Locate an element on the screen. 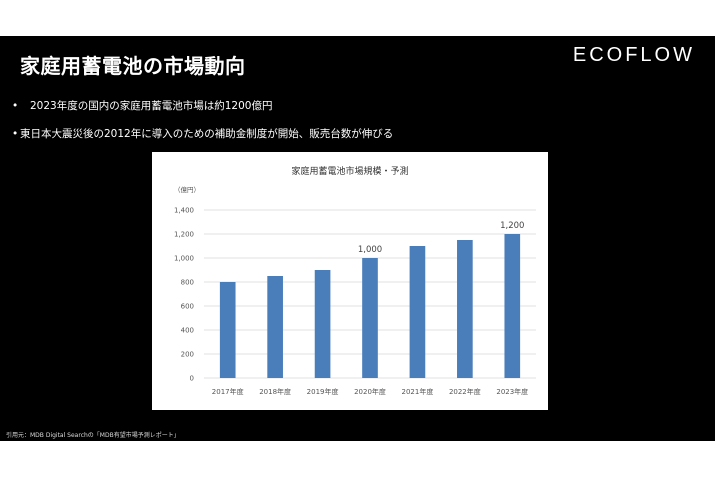 This screenshot has height=477, width=715. bullet-text: 2023年度の国内の家庭用蓄電池市場は約1200億円 is located at coordinates (151, 106).